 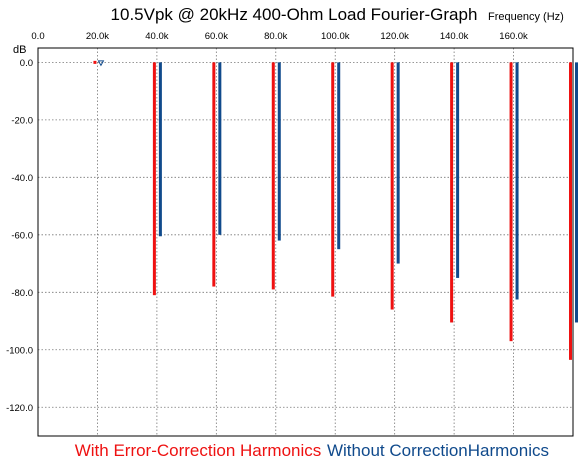 I want to click on y-tick-labels: 0.0 -20.0 -40.0 -60.0 -80.0 -100.0 -120.0, so click(x=19, y=236).